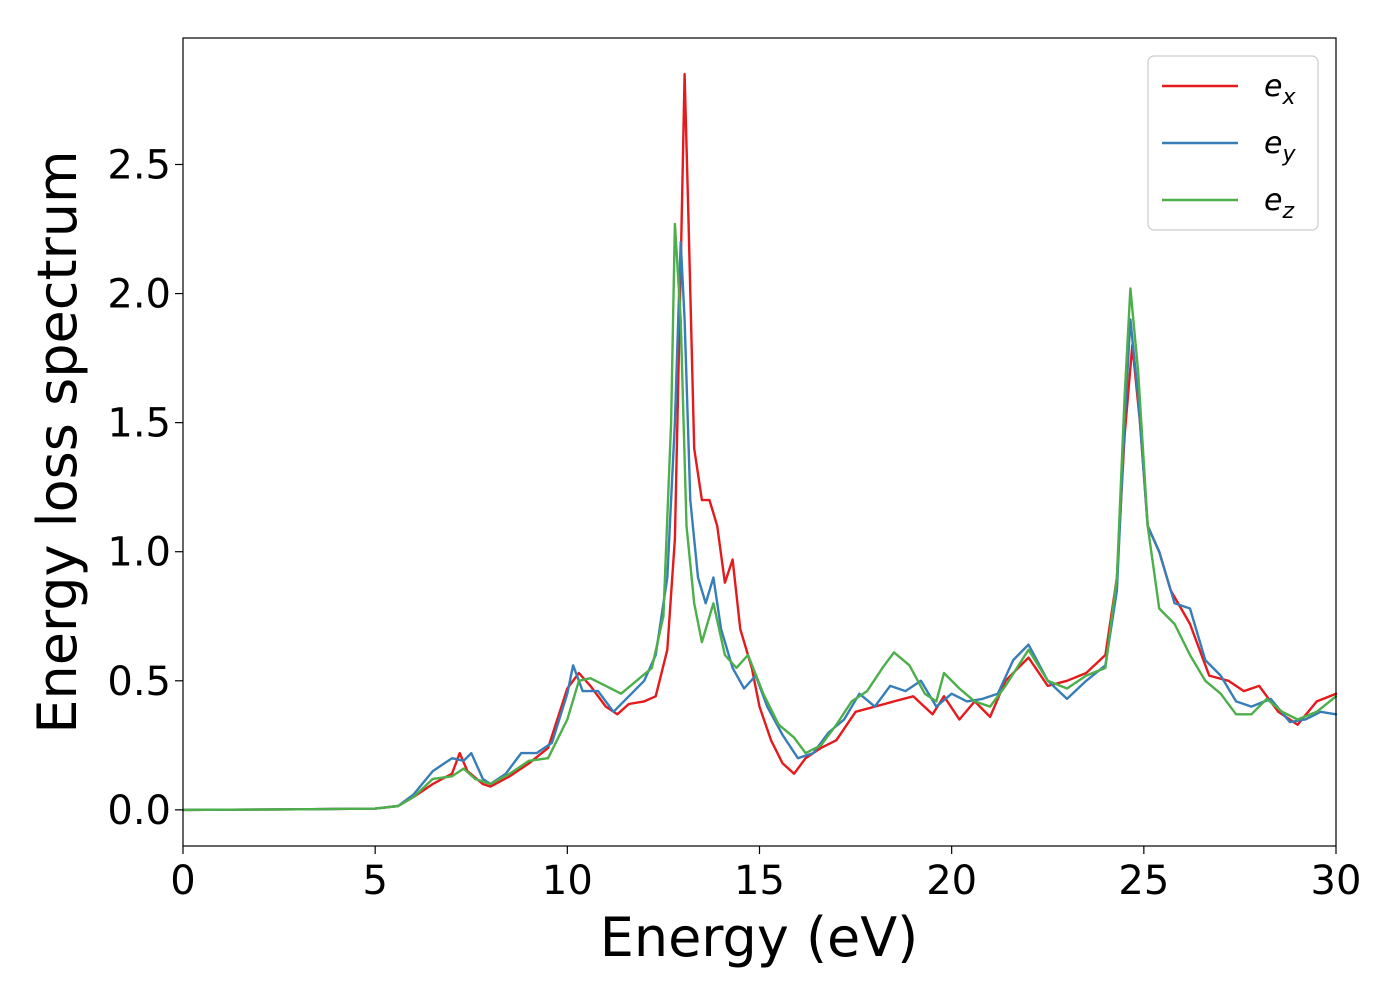 The width and height of the screenshot is (1400, 1000). What do you see at coordinates (139, 811) in the screenshot?
I see `y-tick-label: 0.0` at bounding box center [139, 811].